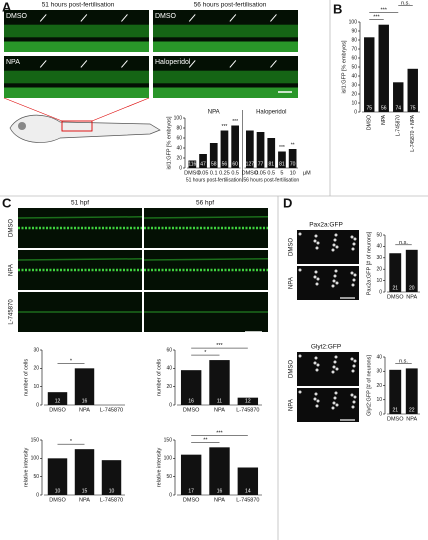 This screenshot has width=428, height=540. I want to click on n-label: 12, so click(58, 401).